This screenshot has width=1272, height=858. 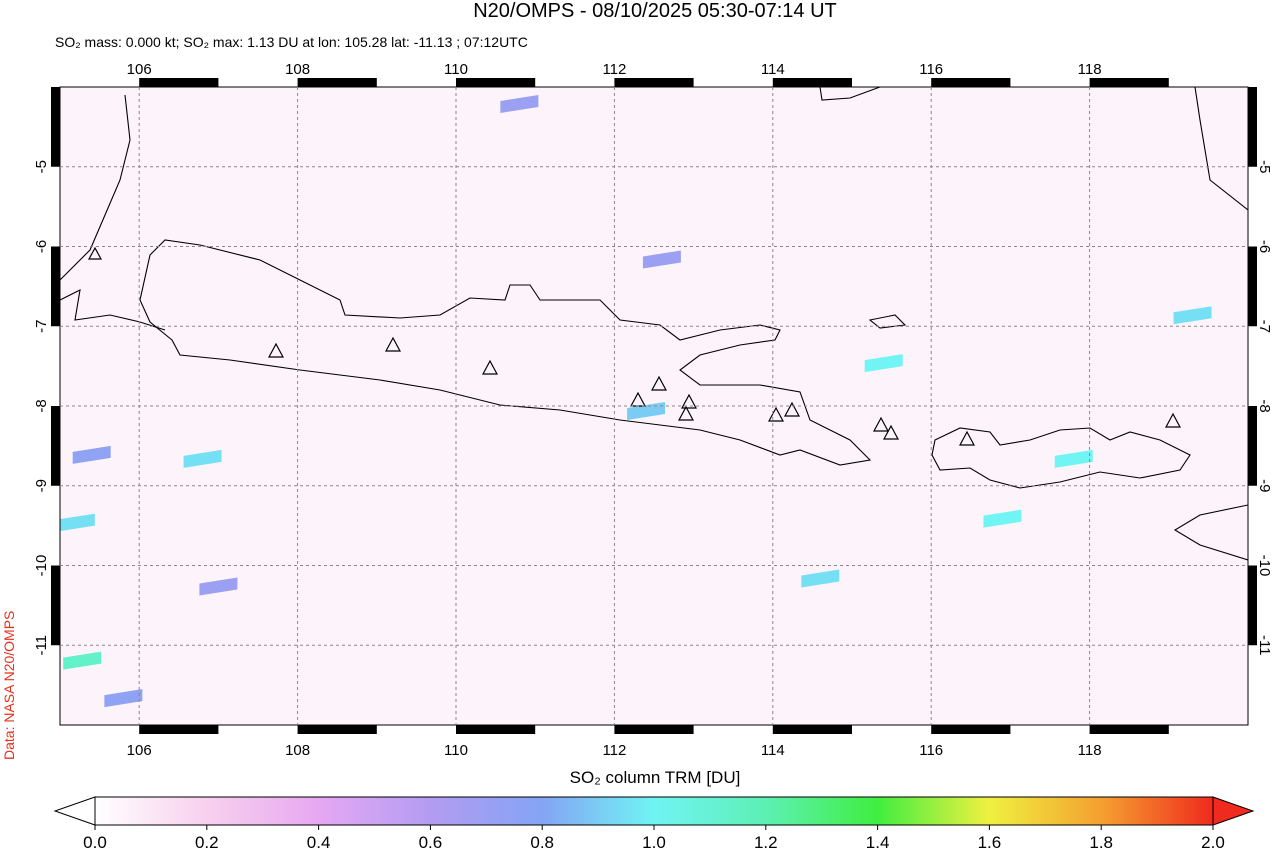 I want to click on sumatra-coast, so click(x=113, y=212).